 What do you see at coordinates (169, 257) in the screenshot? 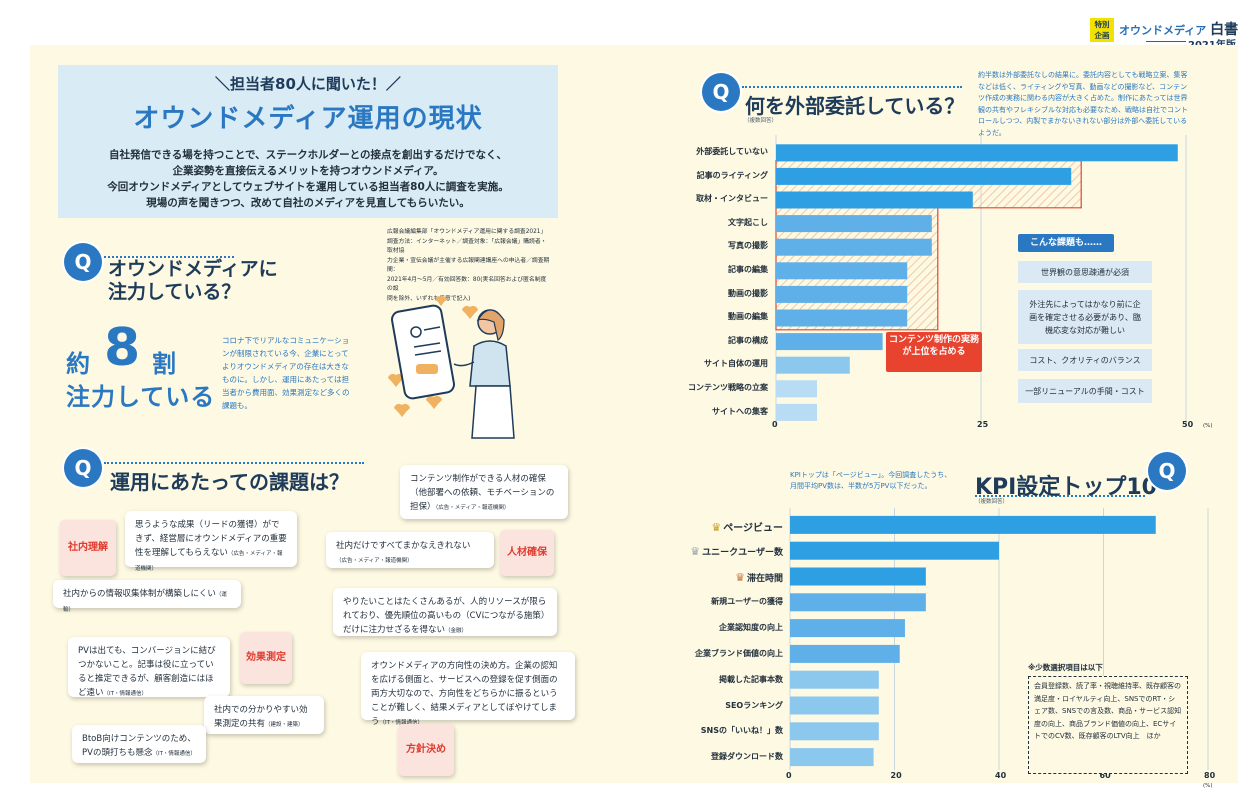
I see `q1-dotted-rule` at bounding box center [169, 257].